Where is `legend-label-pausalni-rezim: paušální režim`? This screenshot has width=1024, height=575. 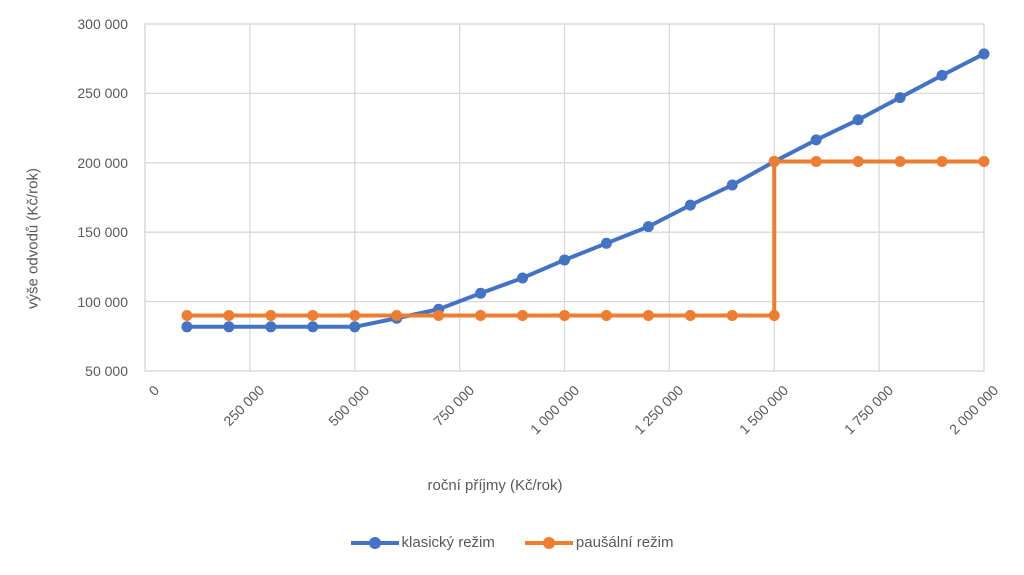
legend-label-pausalni-rezim: paušální režim is located at coordinates (624, 542).